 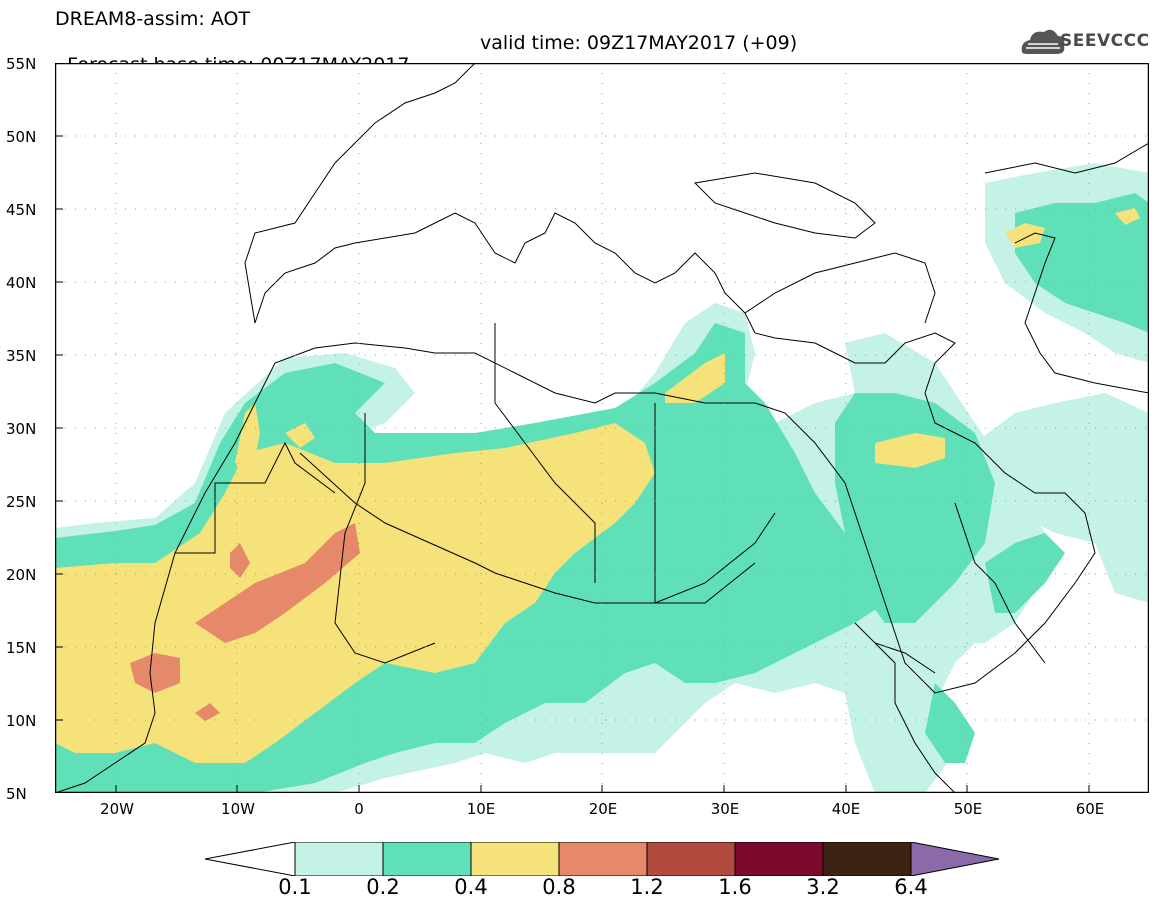 I want to click on lat-label: 5N, so click(x=16, y=794).